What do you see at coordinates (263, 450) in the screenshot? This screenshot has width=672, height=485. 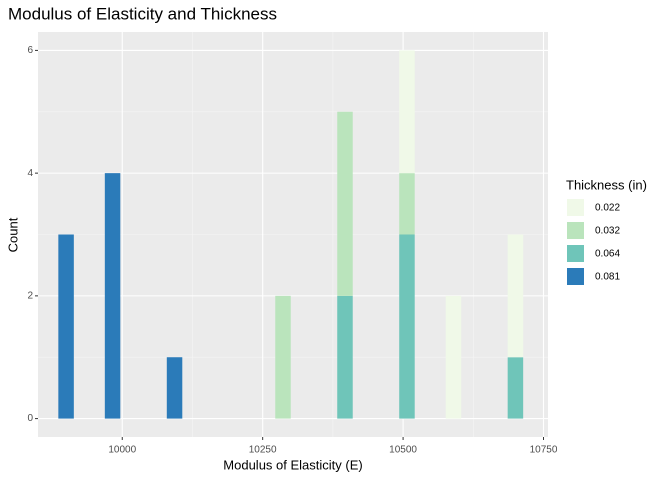 I see `x-tick-label: 10250` at bounding box center [263, 450].